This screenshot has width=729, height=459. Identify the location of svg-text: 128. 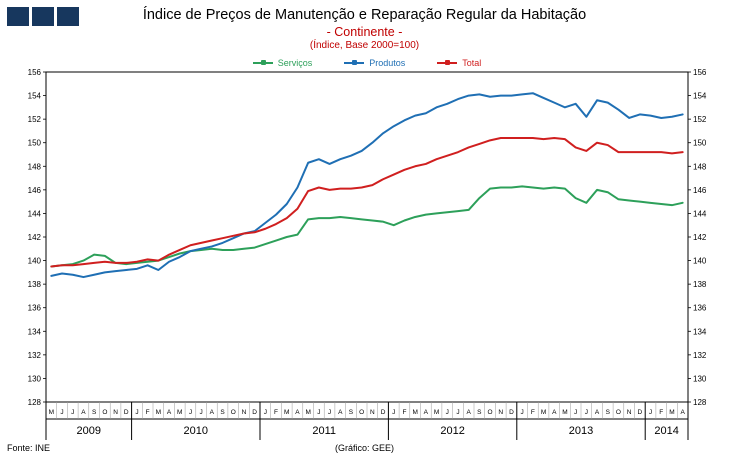
(700, 402).